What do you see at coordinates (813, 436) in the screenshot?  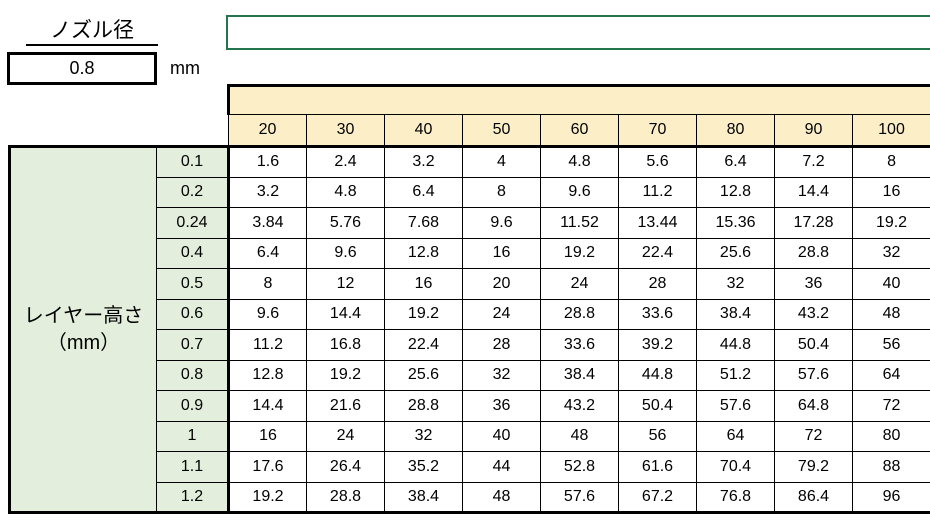 I see `cell-h1-s90: 72` at bounding box center [813, 436].